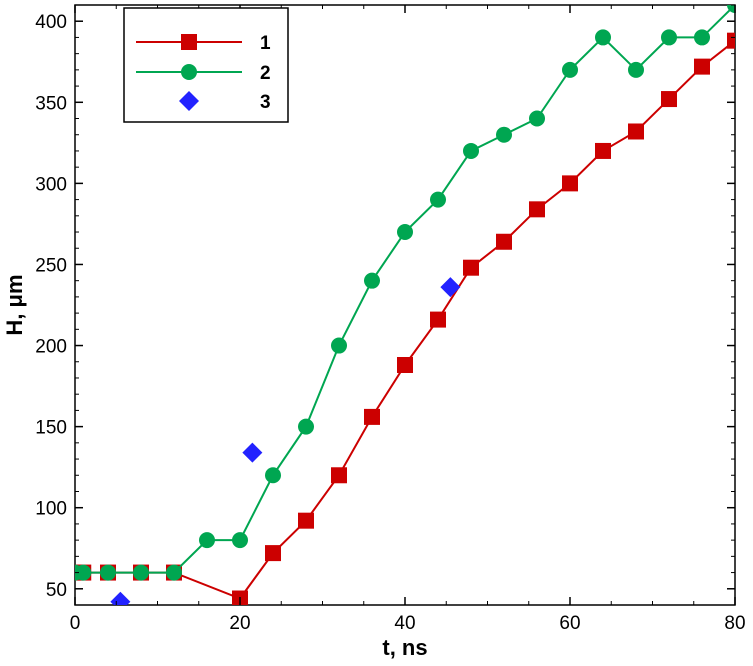  I want to click on x-tick-label: 20, so click(239, 623).